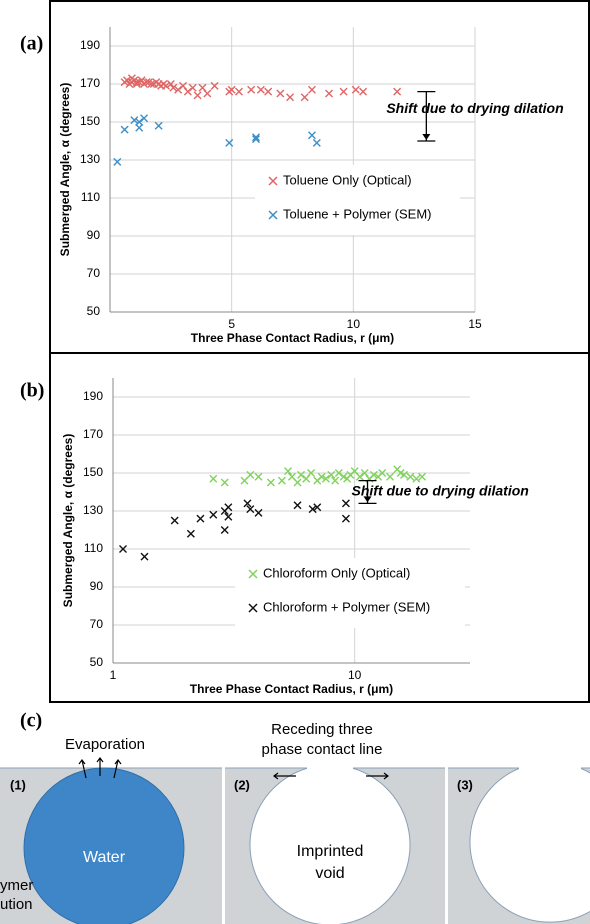  Describe the element at coordinates (105, 744) in the screenshot. I see `label: Evaporation` at that location.